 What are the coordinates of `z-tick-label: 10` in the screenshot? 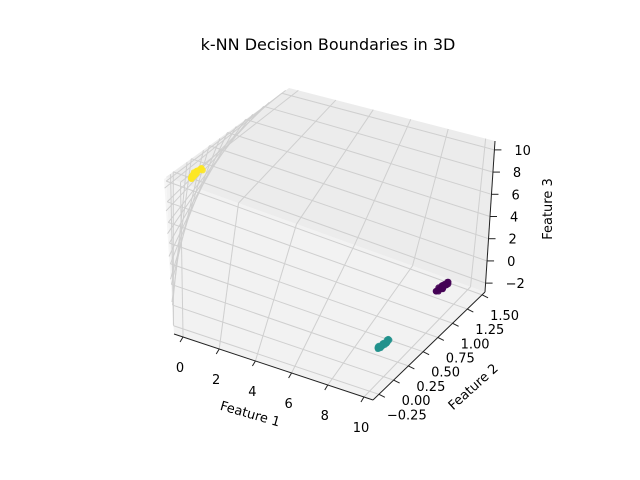 It's located at (522, 151).